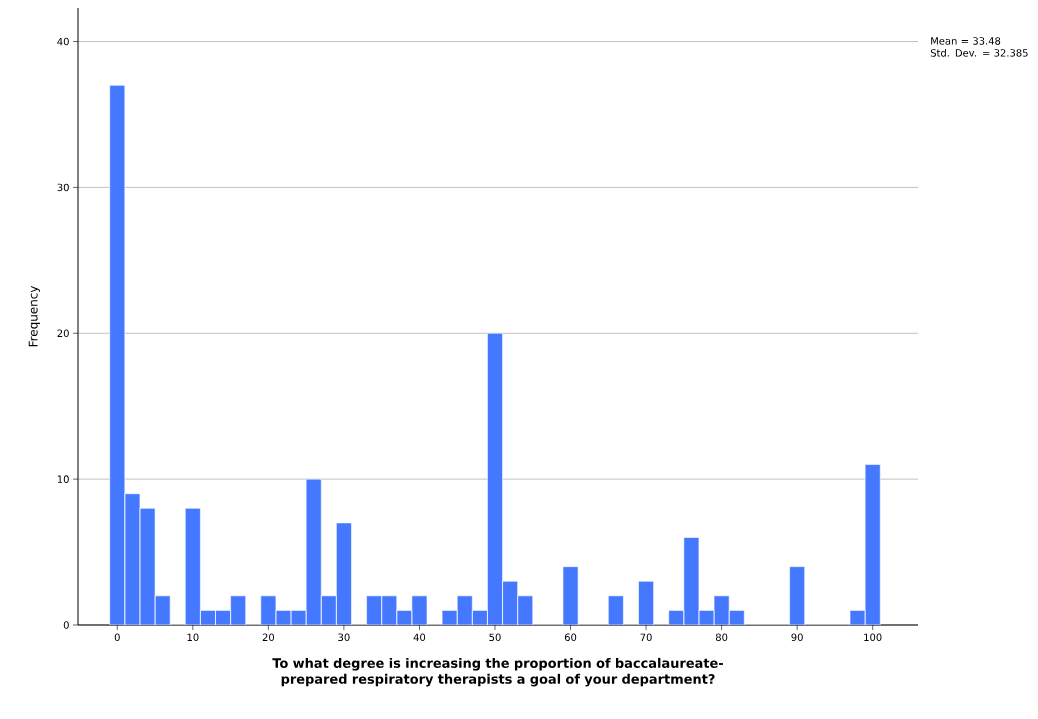 The height and width of the screenshot is (719, 1038). Describe the element at coordinates (966, 41) in the screenshot. I see `text: Mean = 33.48` at that location.